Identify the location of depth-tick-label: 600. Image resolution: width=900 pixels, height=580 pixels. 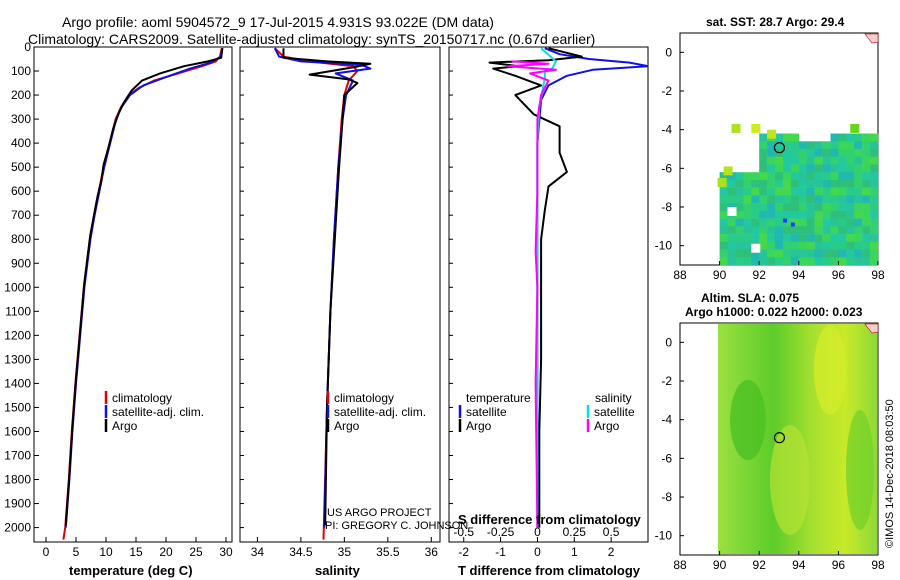
(21, 191).